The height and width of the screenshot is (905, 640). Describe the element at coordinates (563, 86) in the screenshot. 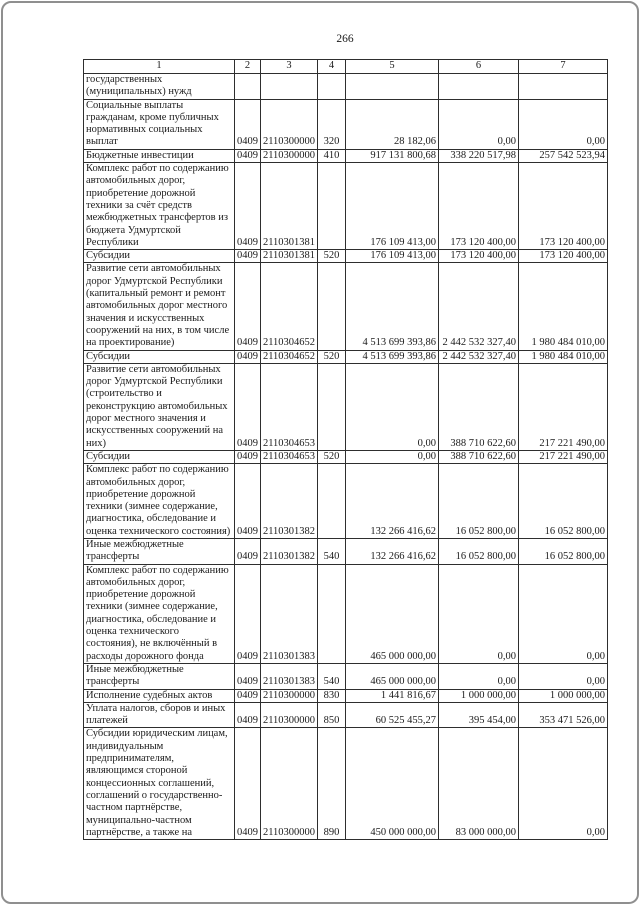

I see `amount-col7-cell` at that location.